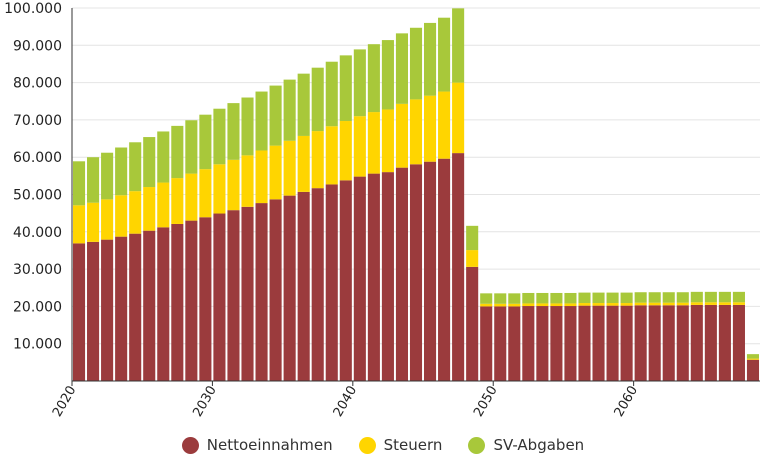 This screenshot has width=766, height=459. What do you see at coordinates (539, 445) in the screenshot?
I see `legend-label-sv-abgaben: SV-Abgaben` at bounding box center [539, 445].